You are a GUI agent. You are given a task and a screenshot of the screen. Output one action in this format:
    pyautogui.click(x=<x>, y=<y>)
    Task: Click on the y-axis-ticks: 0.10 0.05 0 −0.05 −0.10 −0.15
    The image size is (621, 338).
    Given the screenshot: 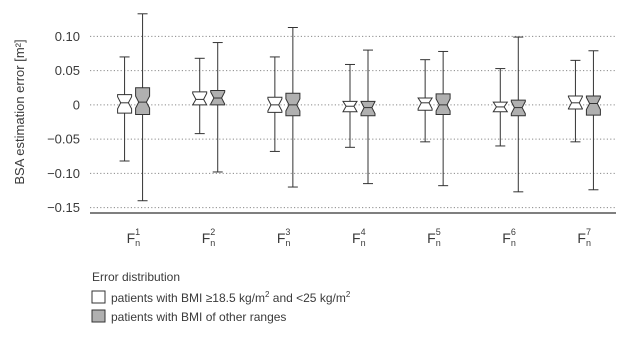 What is the action you would take?
    pyautogui.click(x=63, y=122)
    